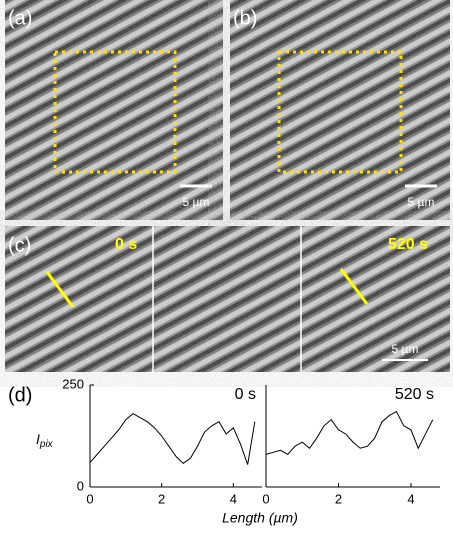 The height and width of the screenshot is (533, 453). What do you see at coordinates (73, 383) in the screenshot?
I see `y-tick-label: 250` at bounding box center [73, 383].